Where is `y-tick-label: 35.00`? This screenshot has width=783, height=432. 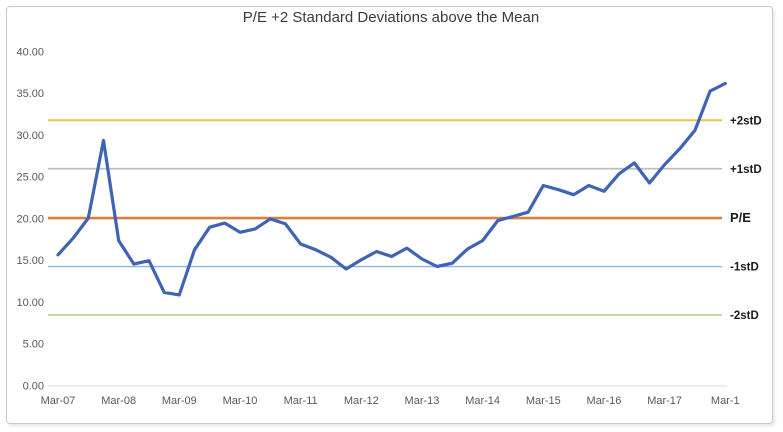 y-tick-label: 35.00 is located at coordinates (30, 94).